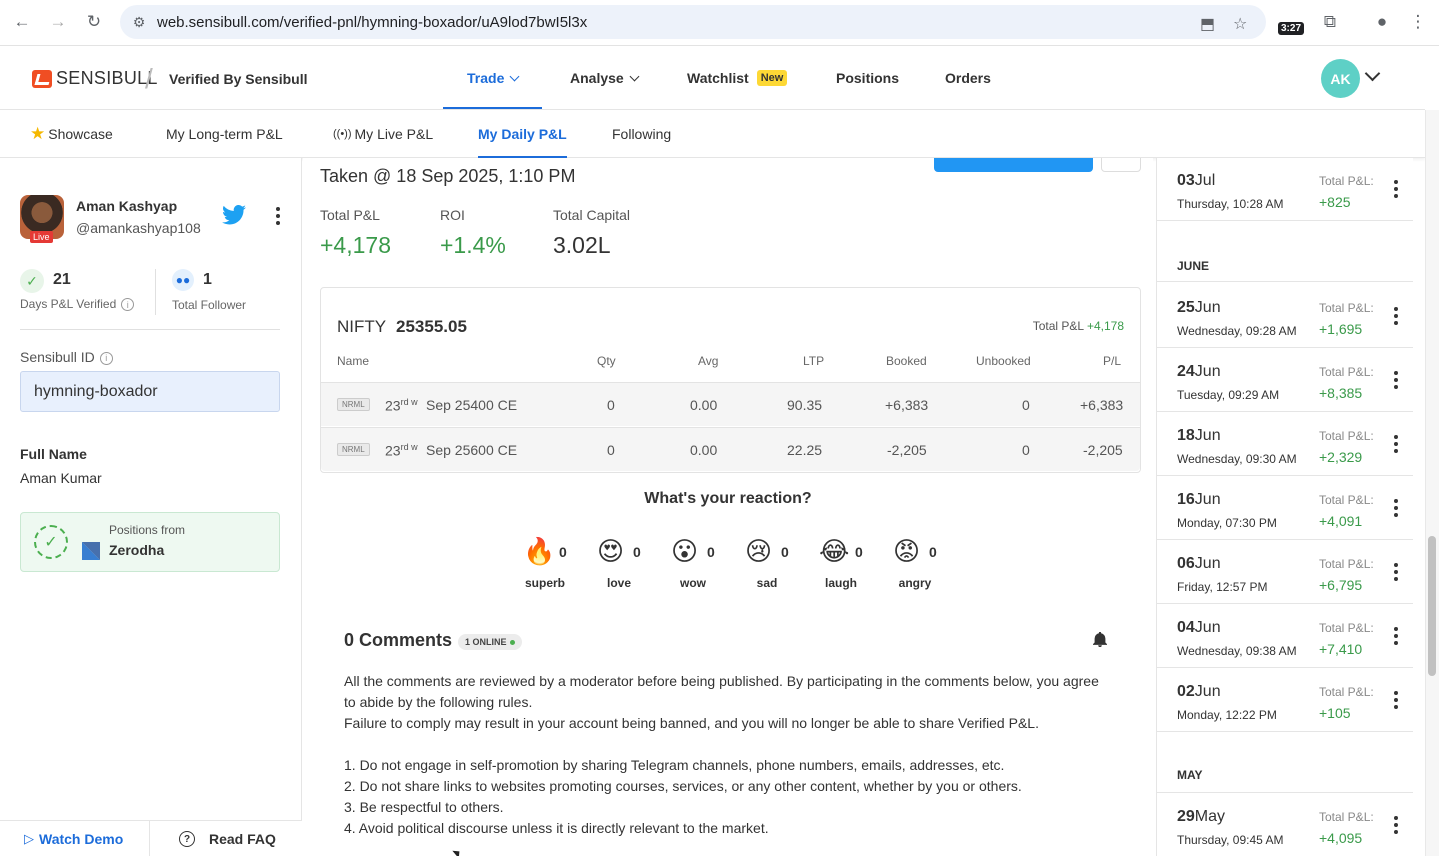 Image resolution: width=1439 pixels, height=856 pixels. What do you see at coordinates (1382, 21) in the screenshot?
I see `profile-icon: ●` at bounding box center [1382, 21].